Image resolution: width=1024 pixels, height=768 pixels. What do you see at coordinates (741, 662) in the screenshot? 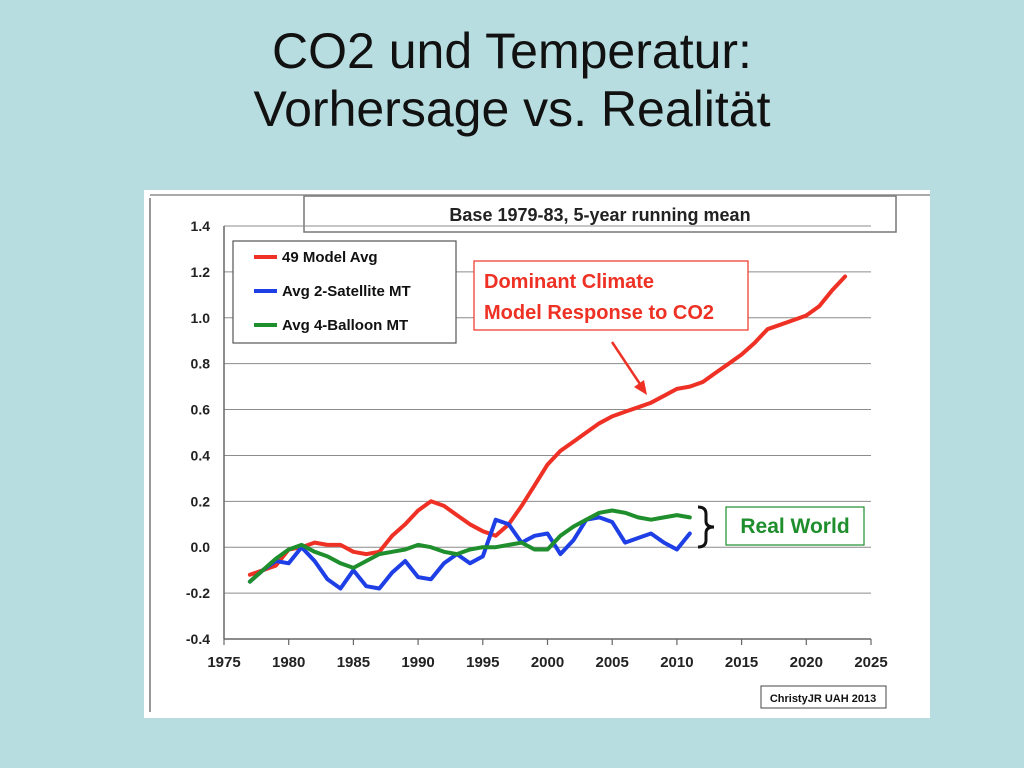
I see `x-tick-label: 2015` at bounding box center [741, 662].